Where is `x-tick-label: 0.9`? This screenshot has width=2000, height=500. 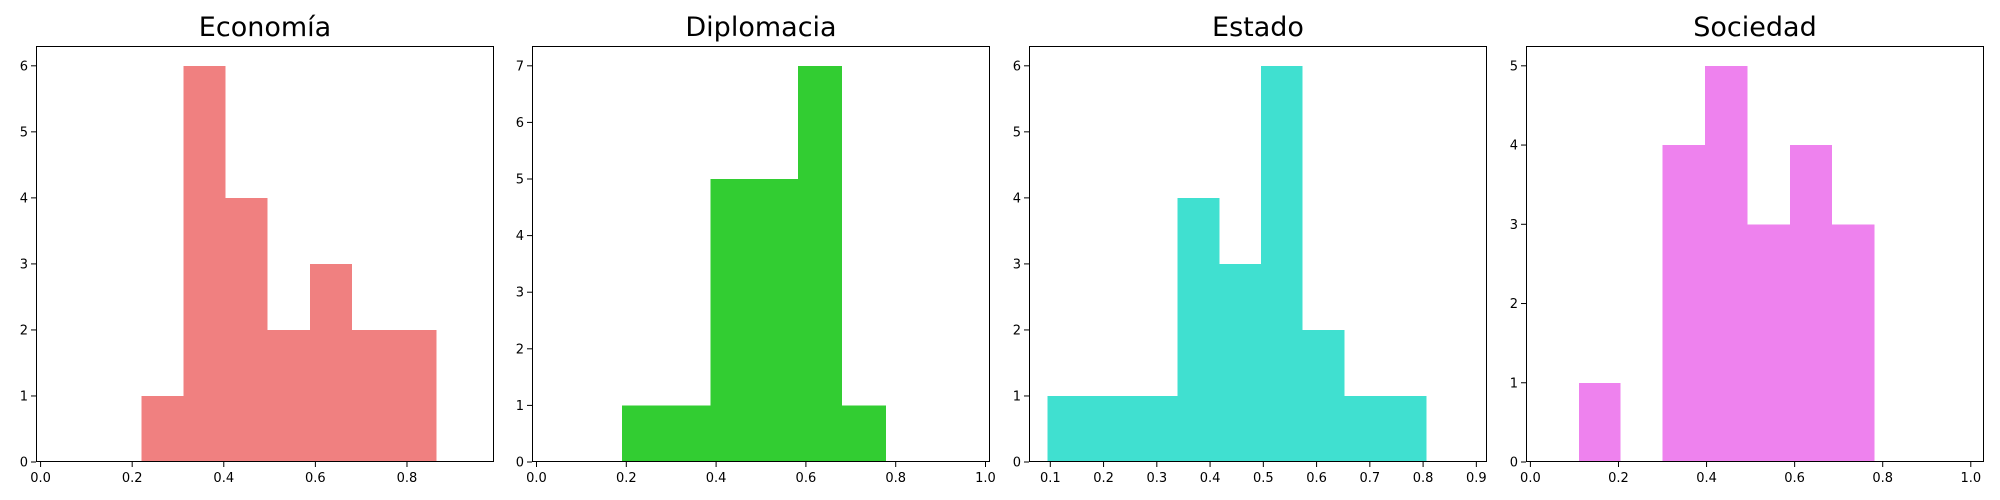 x-tick-label: 0.9 is located at coordinates (1476, 478).